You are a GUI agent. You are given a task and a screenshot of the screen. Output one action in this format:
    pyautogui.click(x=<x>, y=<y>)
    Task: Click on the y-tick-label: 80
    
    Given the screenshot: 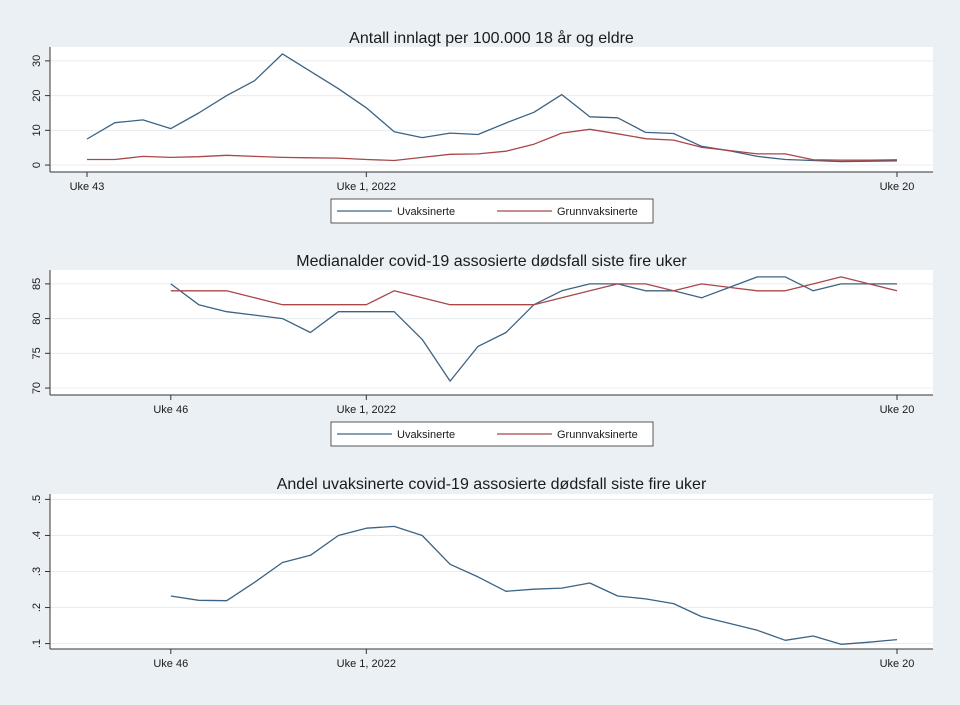 What is the action you would take?
    pyautogui.click(x=37, y=318)
    